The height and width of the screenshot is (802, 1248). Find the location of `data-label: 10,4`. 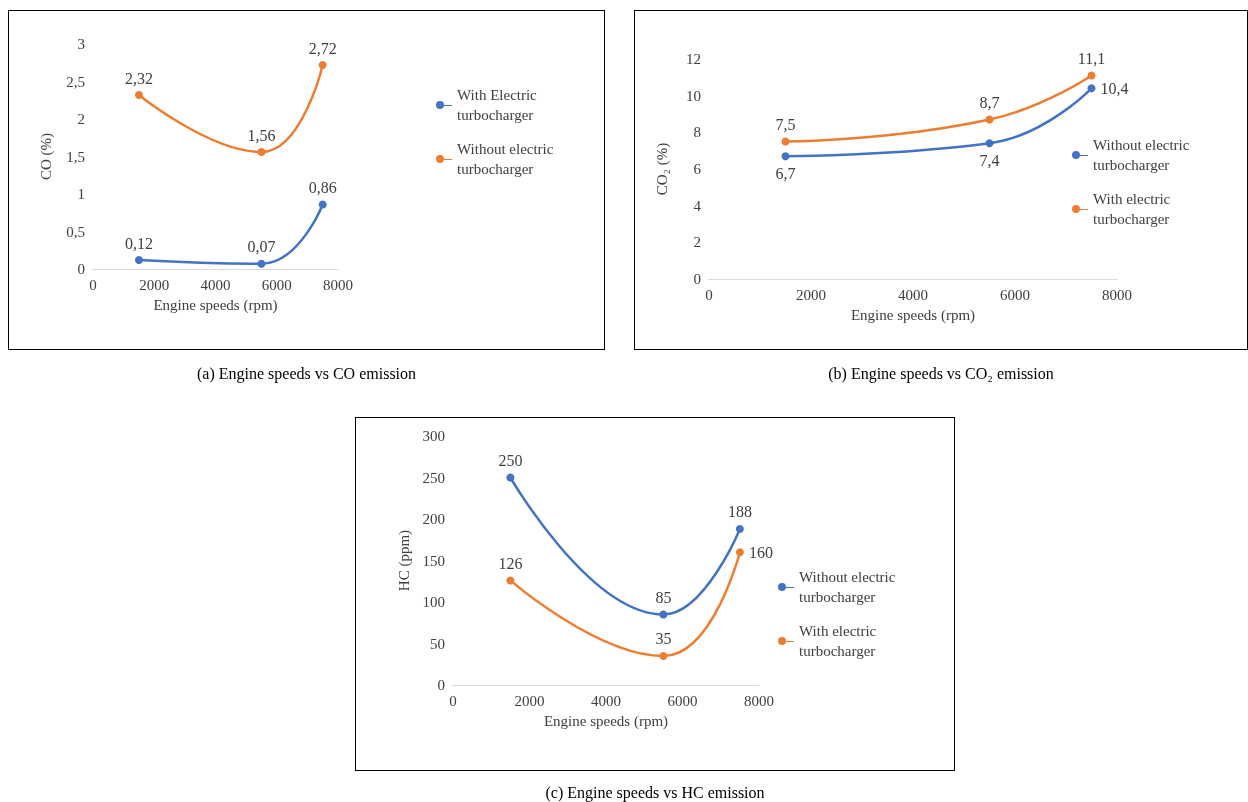

data-label: 10,4 is located at coordinates (1114, 88).